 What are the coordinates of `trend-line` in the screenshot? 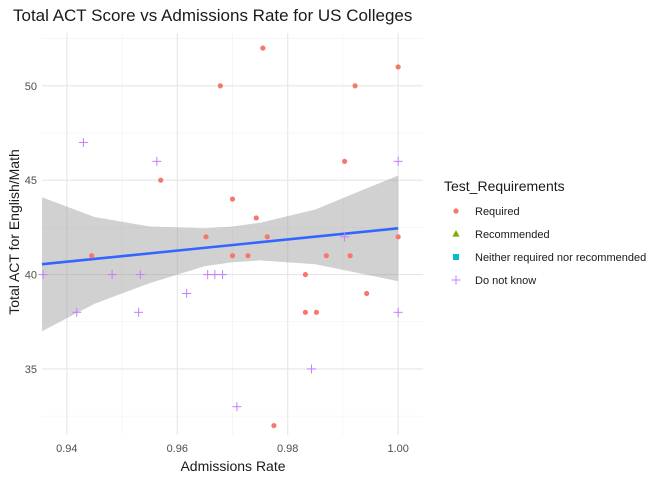 It's located at (220, 246).